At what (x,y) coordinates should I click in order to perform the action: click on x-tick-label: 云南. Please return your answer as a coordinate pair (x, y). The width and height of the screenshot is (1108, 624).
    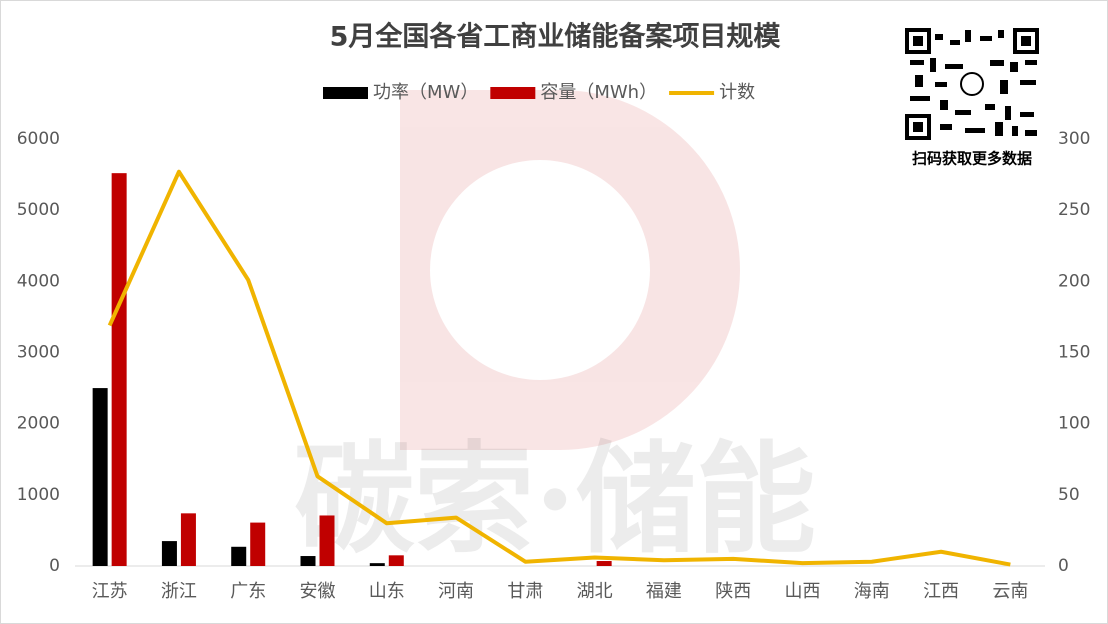
    Looking at the image, I should click on (1010, 591).